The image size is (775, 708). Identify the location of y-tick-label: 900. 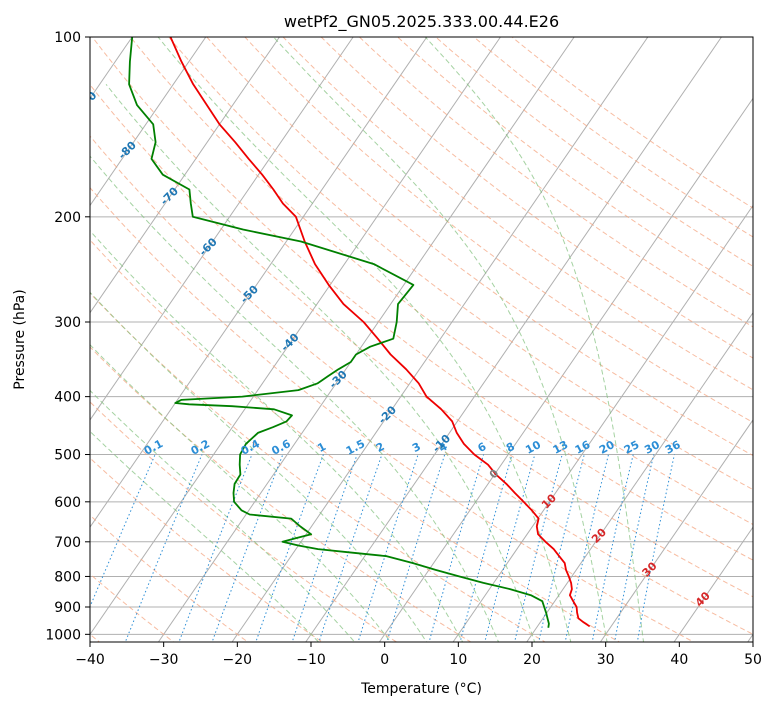
(67, 608).